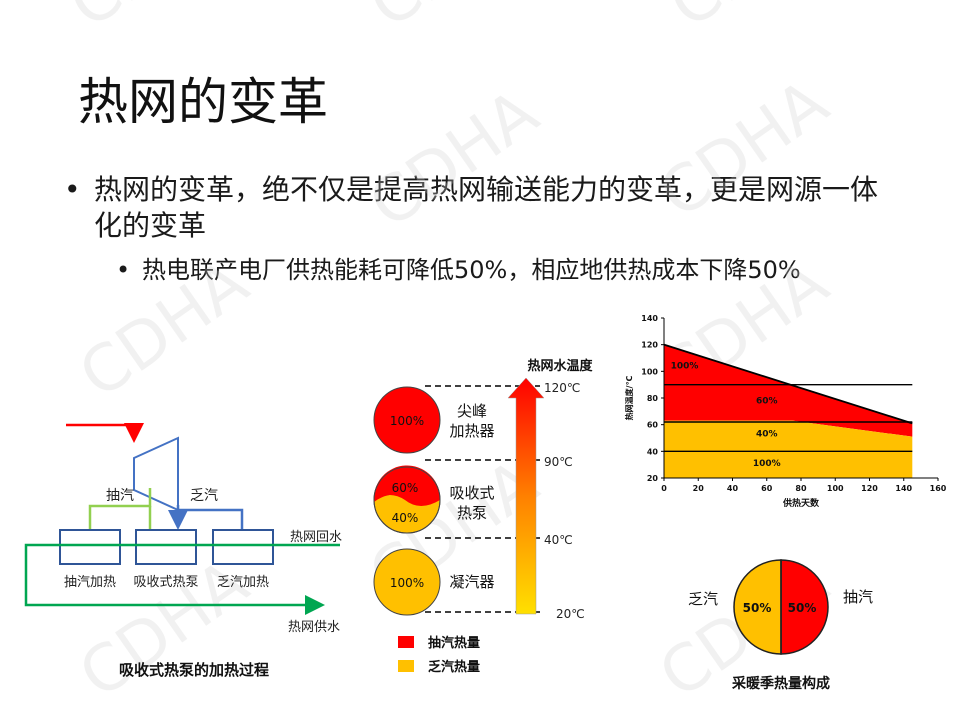 Image resolution: width=960 pixels, height=720 pixels. I want to click on temperature-arrow-icon, so click(526, 496).